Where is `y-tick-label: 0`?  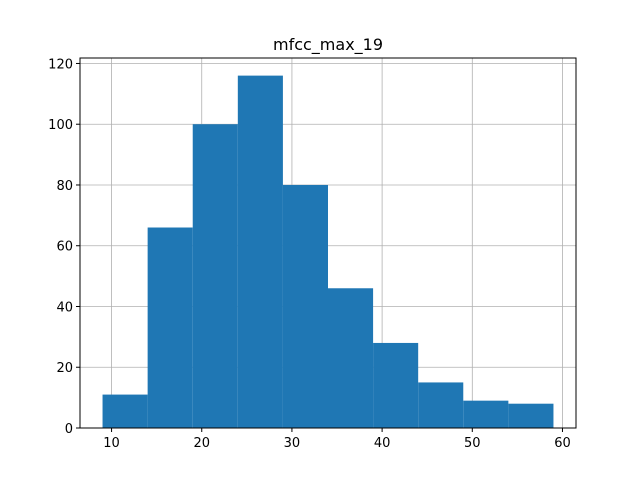
y-tick-label: 0 is located at coordinates (69, 429).